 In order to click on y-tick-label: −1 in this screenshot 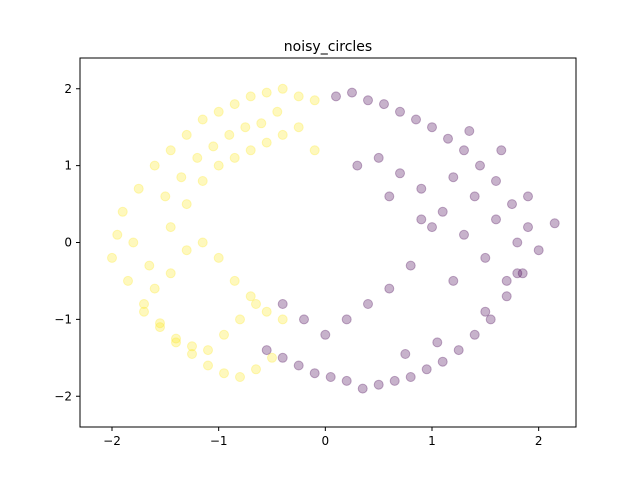, I will do `click(63, 319)`.